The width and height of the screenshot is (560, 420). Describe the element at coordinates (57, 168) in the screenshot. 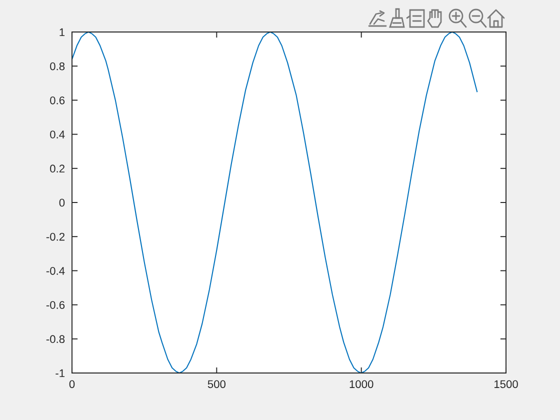

I see `y-tick-label: 0.2` at that location.